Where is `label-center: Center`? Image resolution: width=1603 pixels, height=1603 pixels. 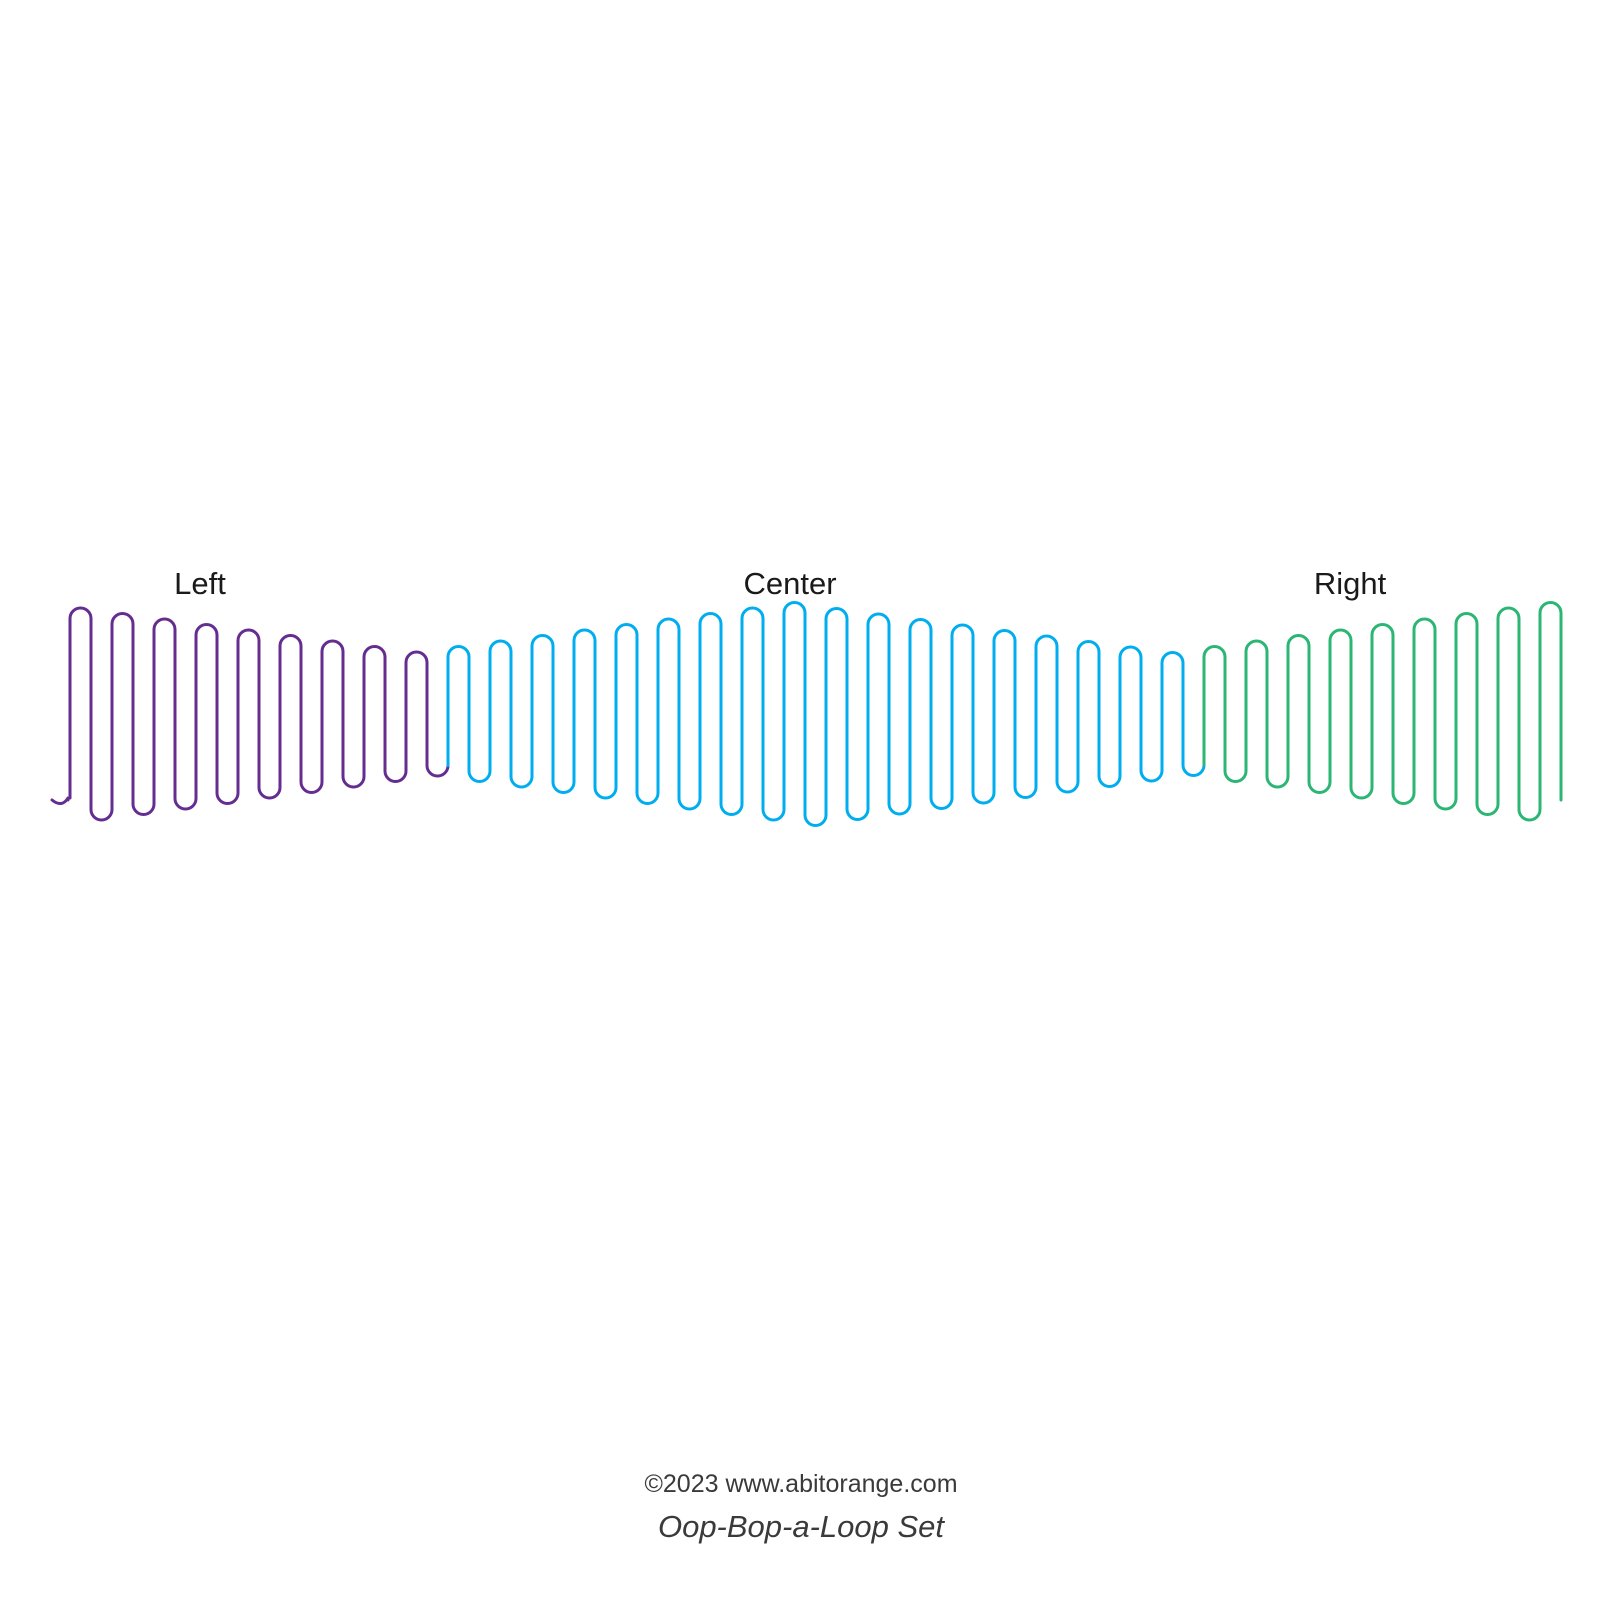
label-center: Center is located at coordinates (790, 583).